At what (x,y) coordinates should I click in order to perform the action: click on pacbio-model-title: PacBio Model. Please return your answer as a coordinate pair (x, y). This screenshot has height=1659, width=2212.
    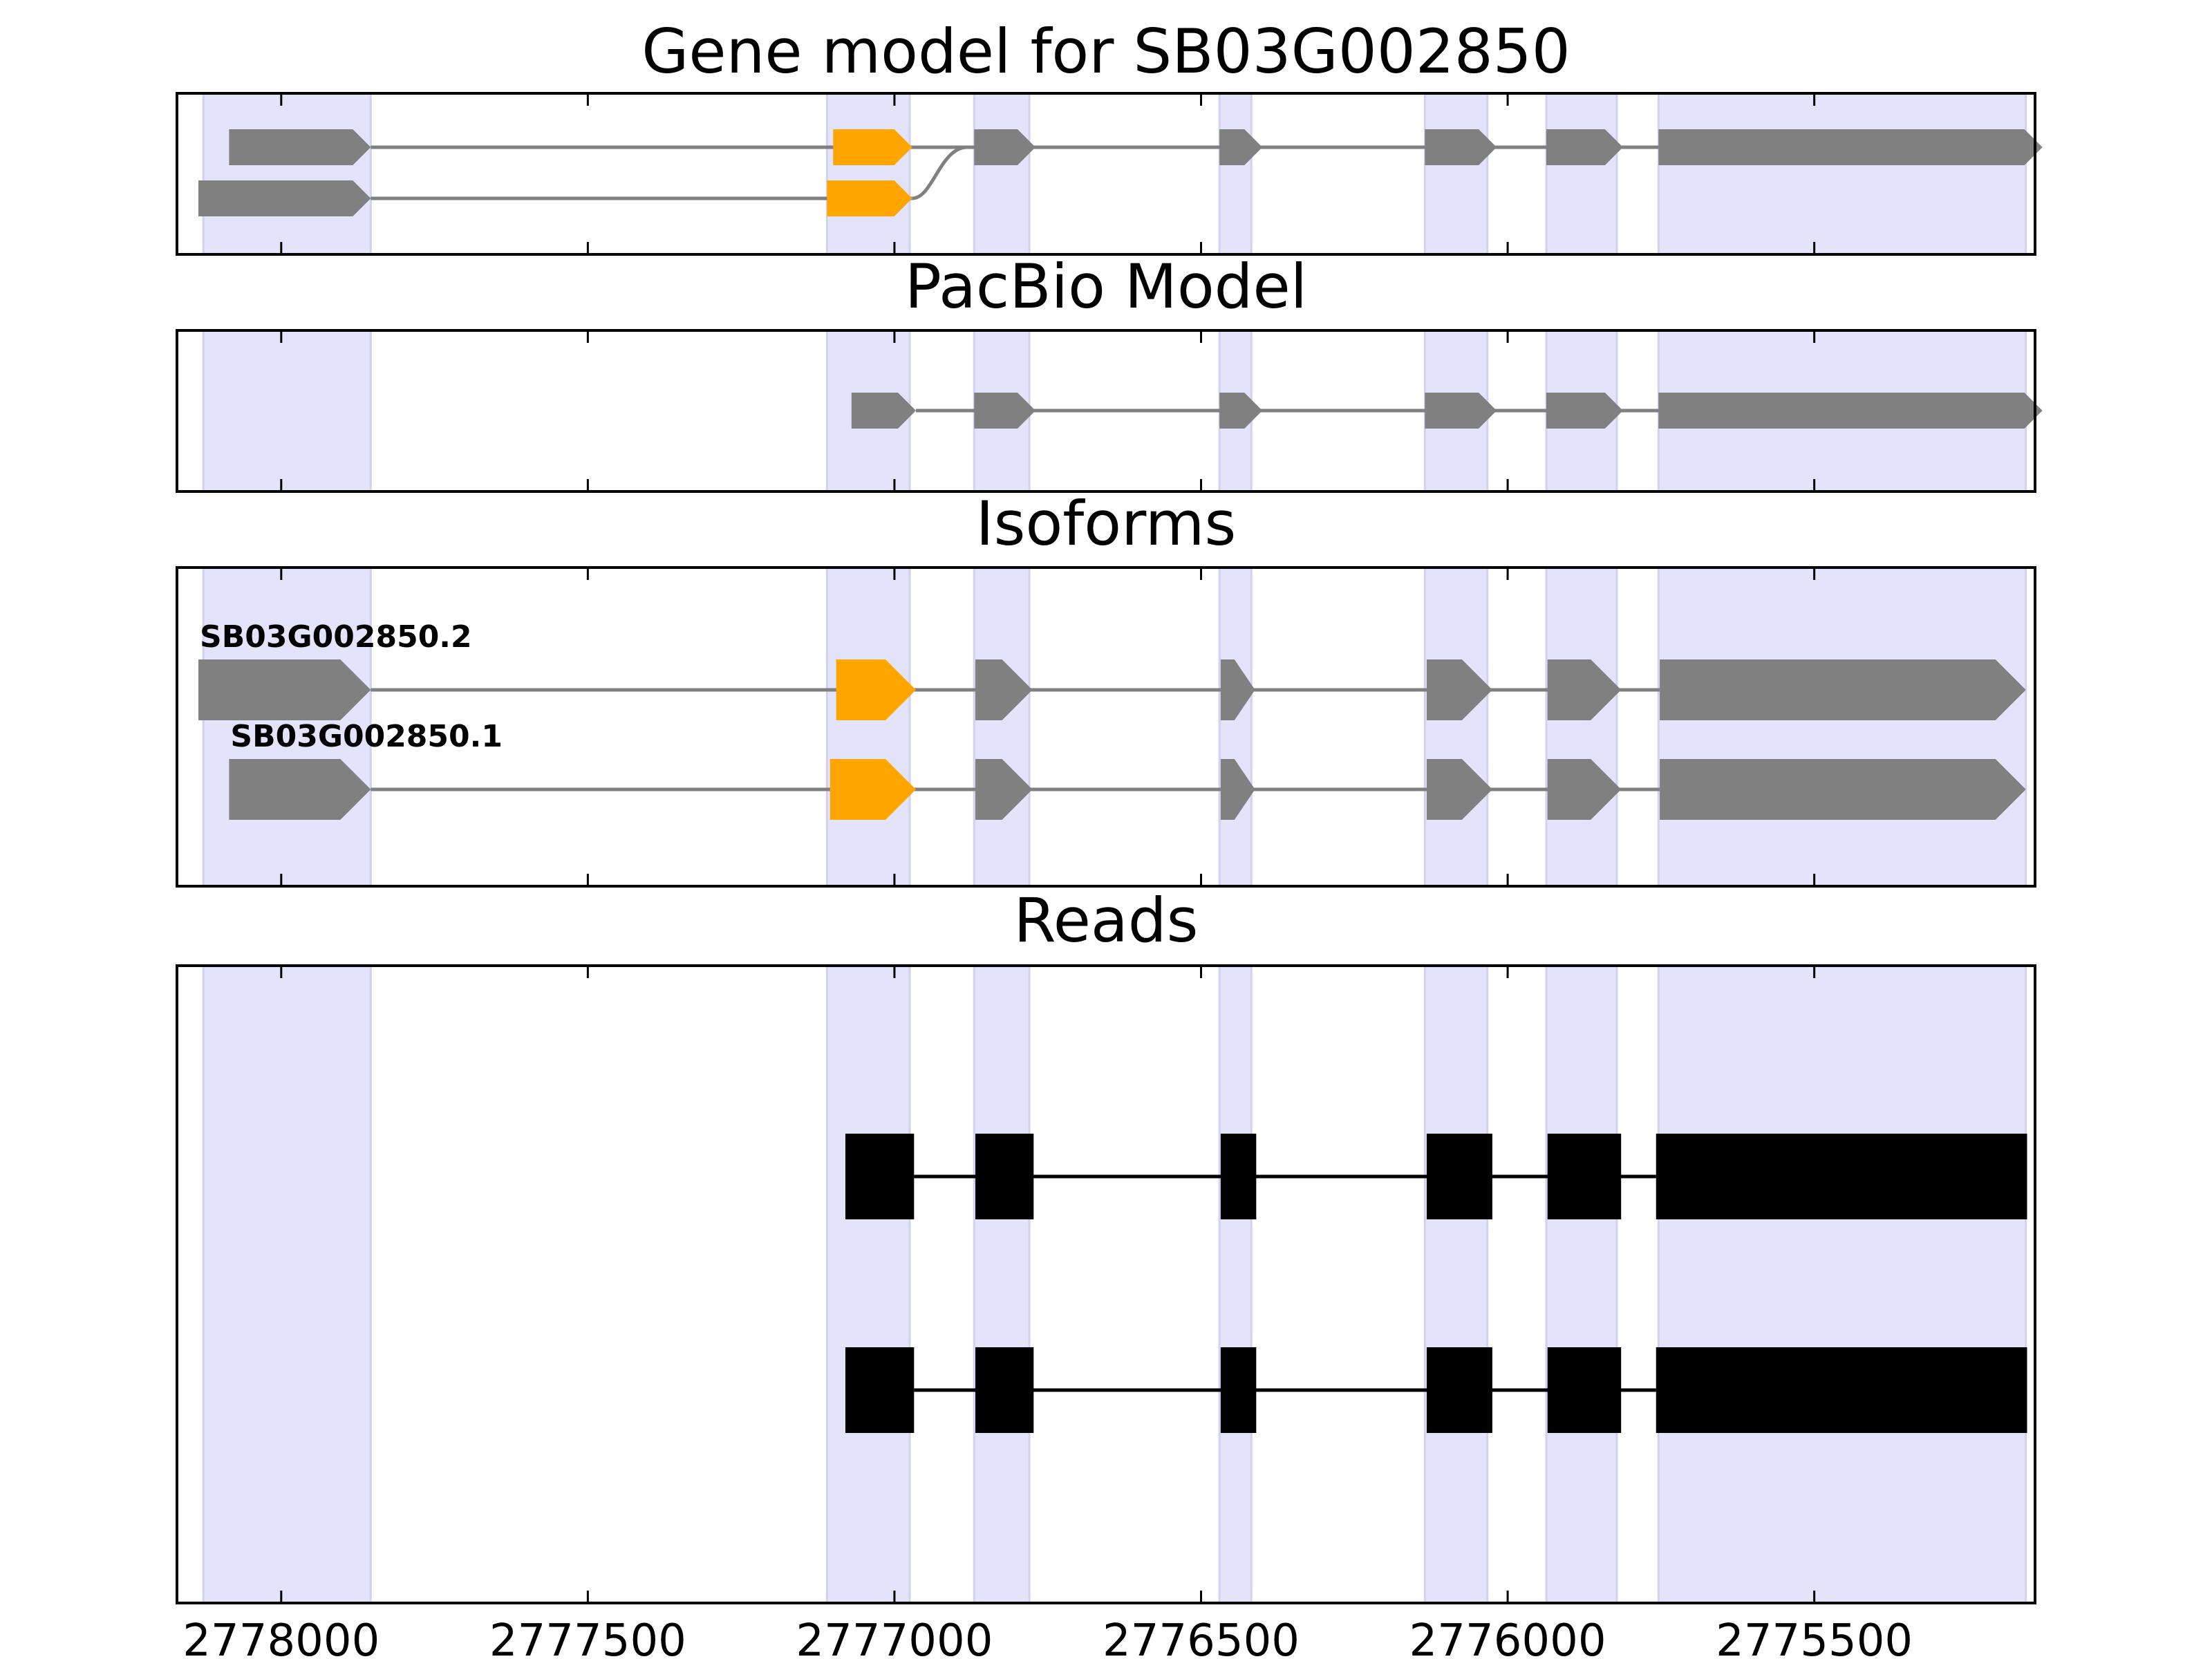
    Looking at the image, I should click on (1106, 286).